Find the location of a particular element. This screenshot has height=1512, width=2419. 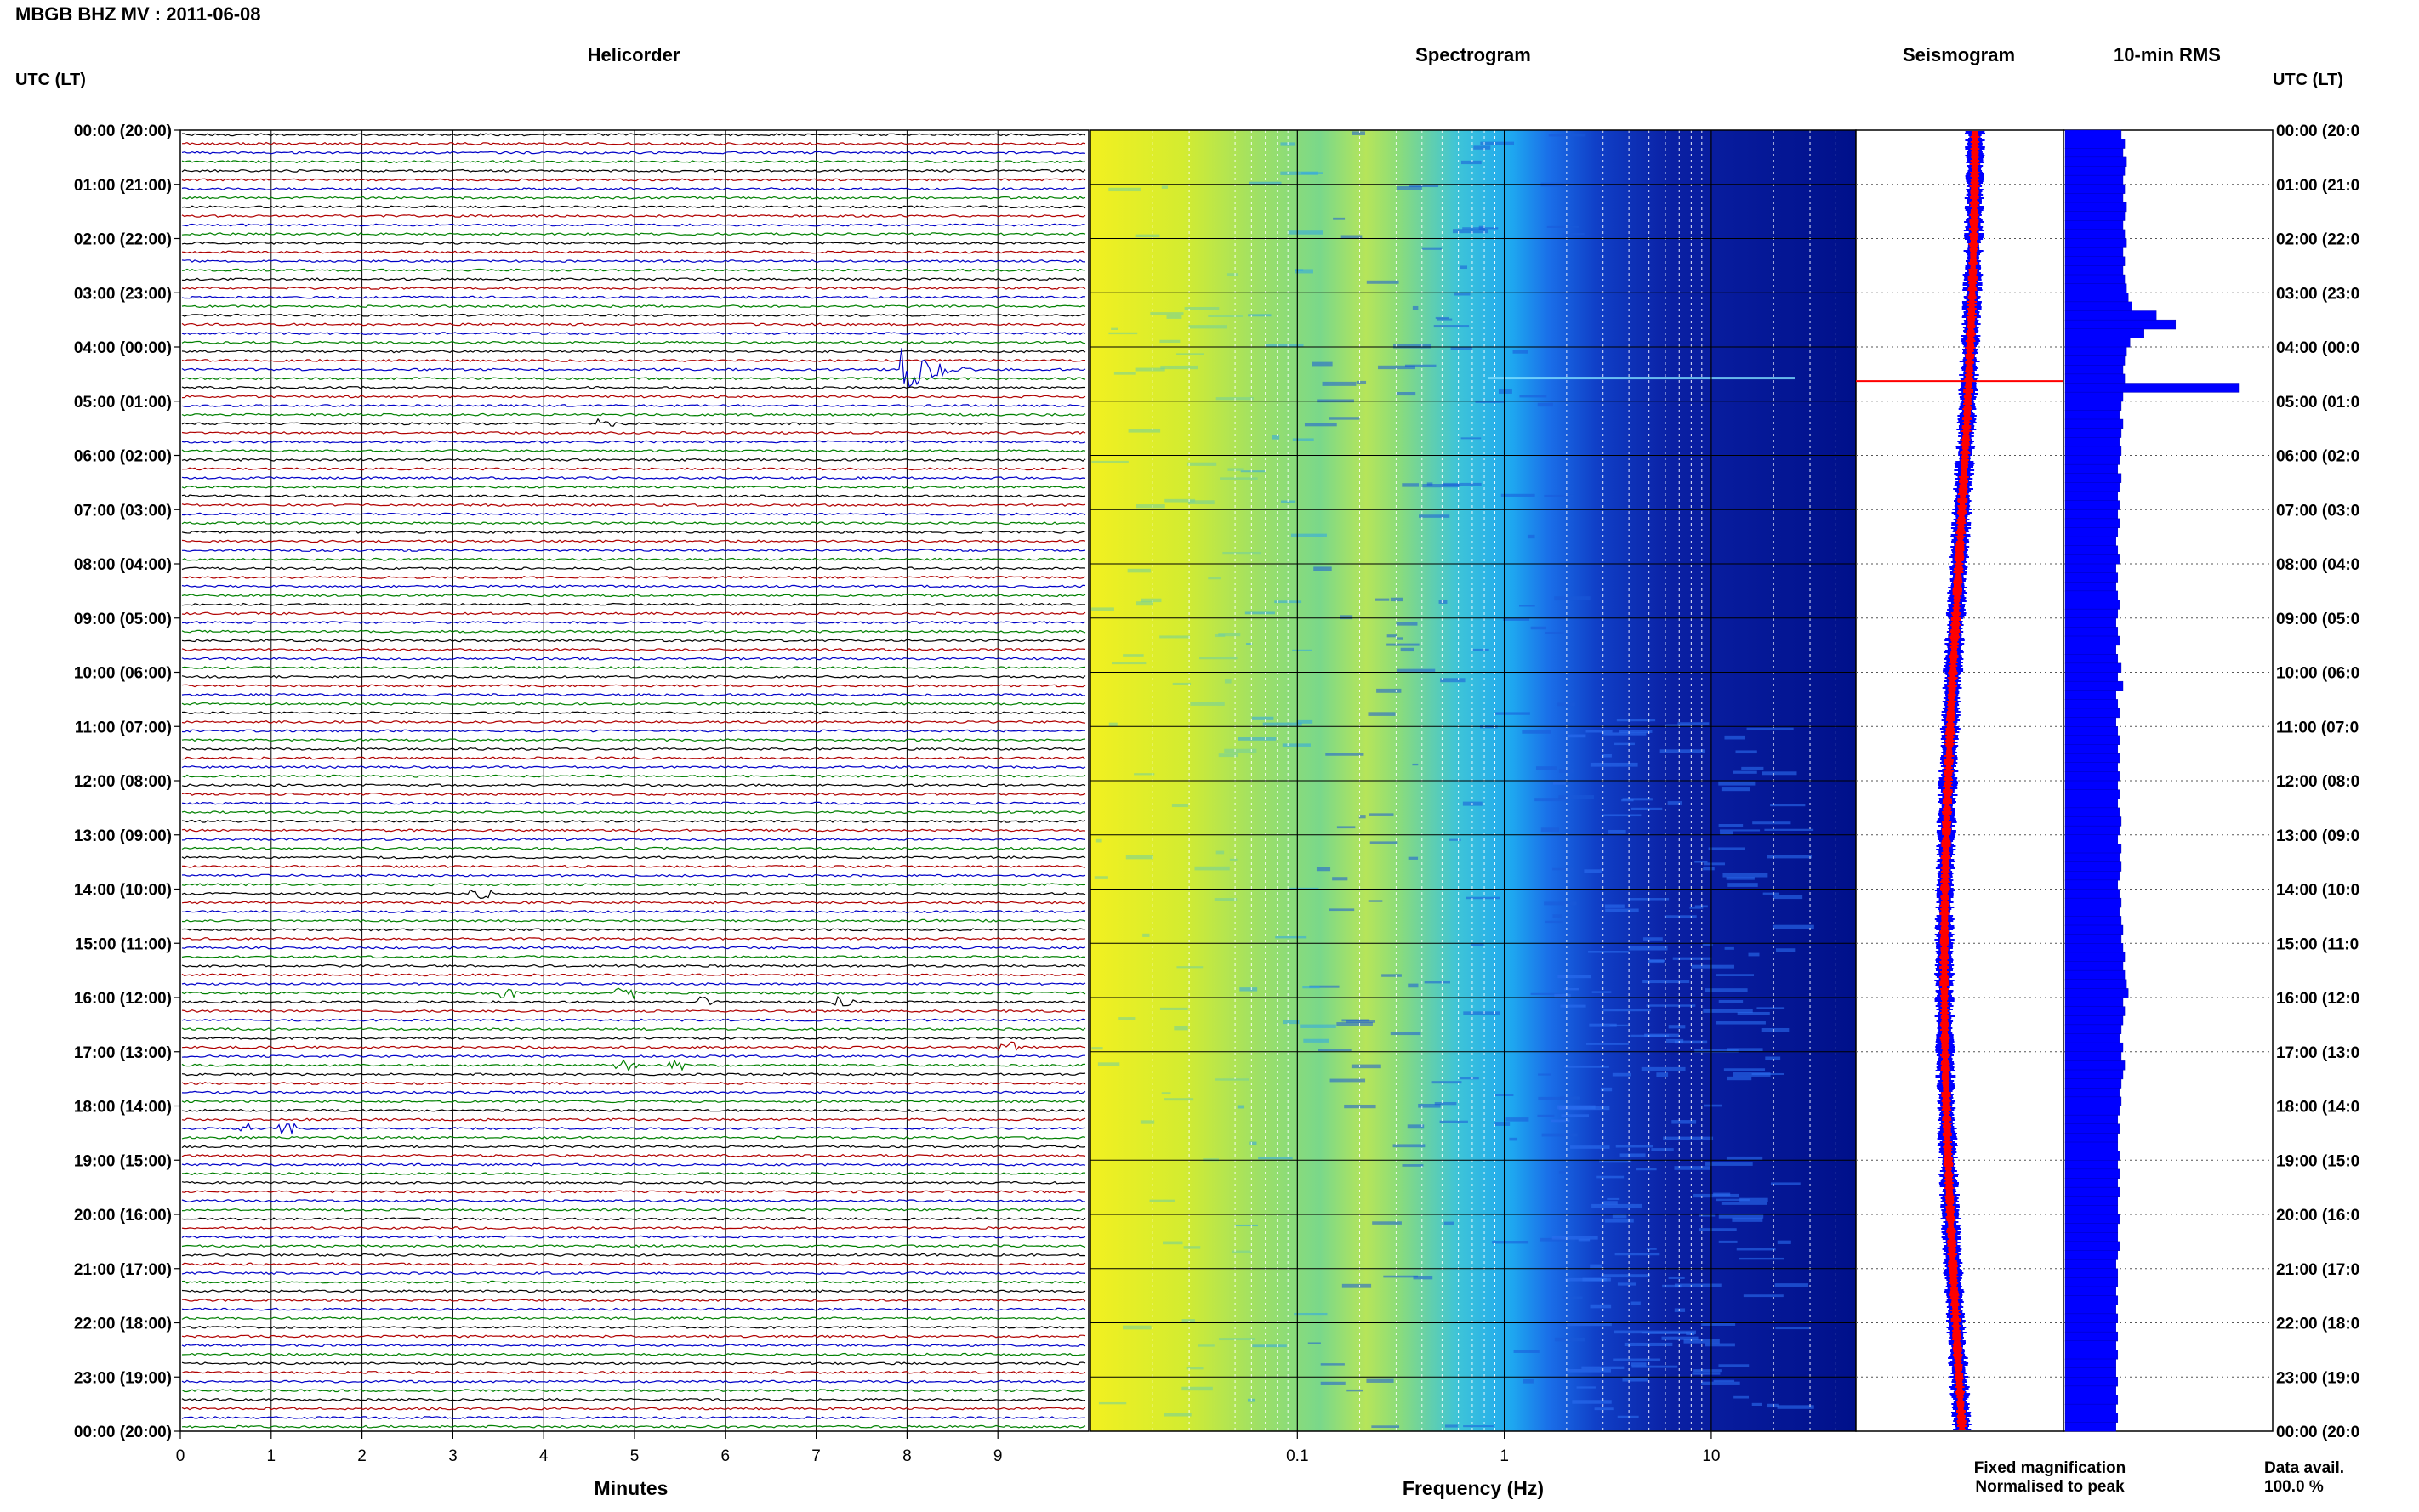

time-label-left: 02:00 (22:00) is located at coordinates (123, 240).